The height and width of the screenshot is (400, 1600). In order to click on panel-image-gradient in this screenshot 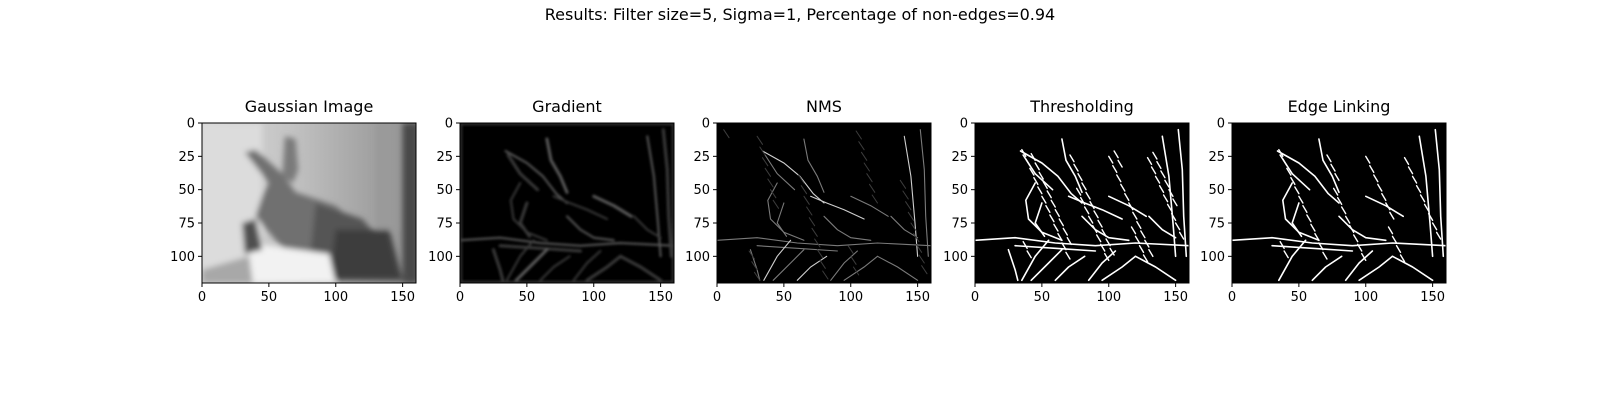, I will do `click(567, 203)`.